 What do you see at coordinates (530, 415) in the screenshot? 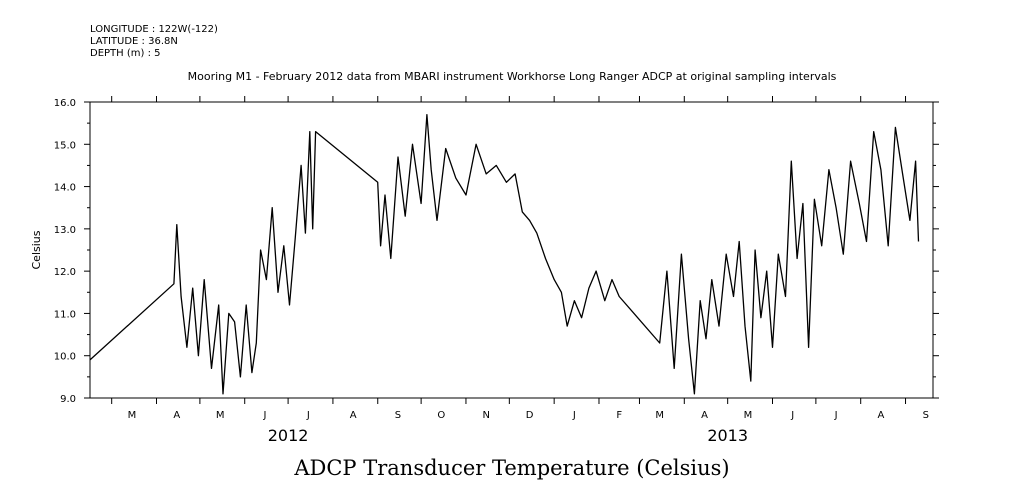
I see `x-month-label: D` at bounding box center [530, 415].